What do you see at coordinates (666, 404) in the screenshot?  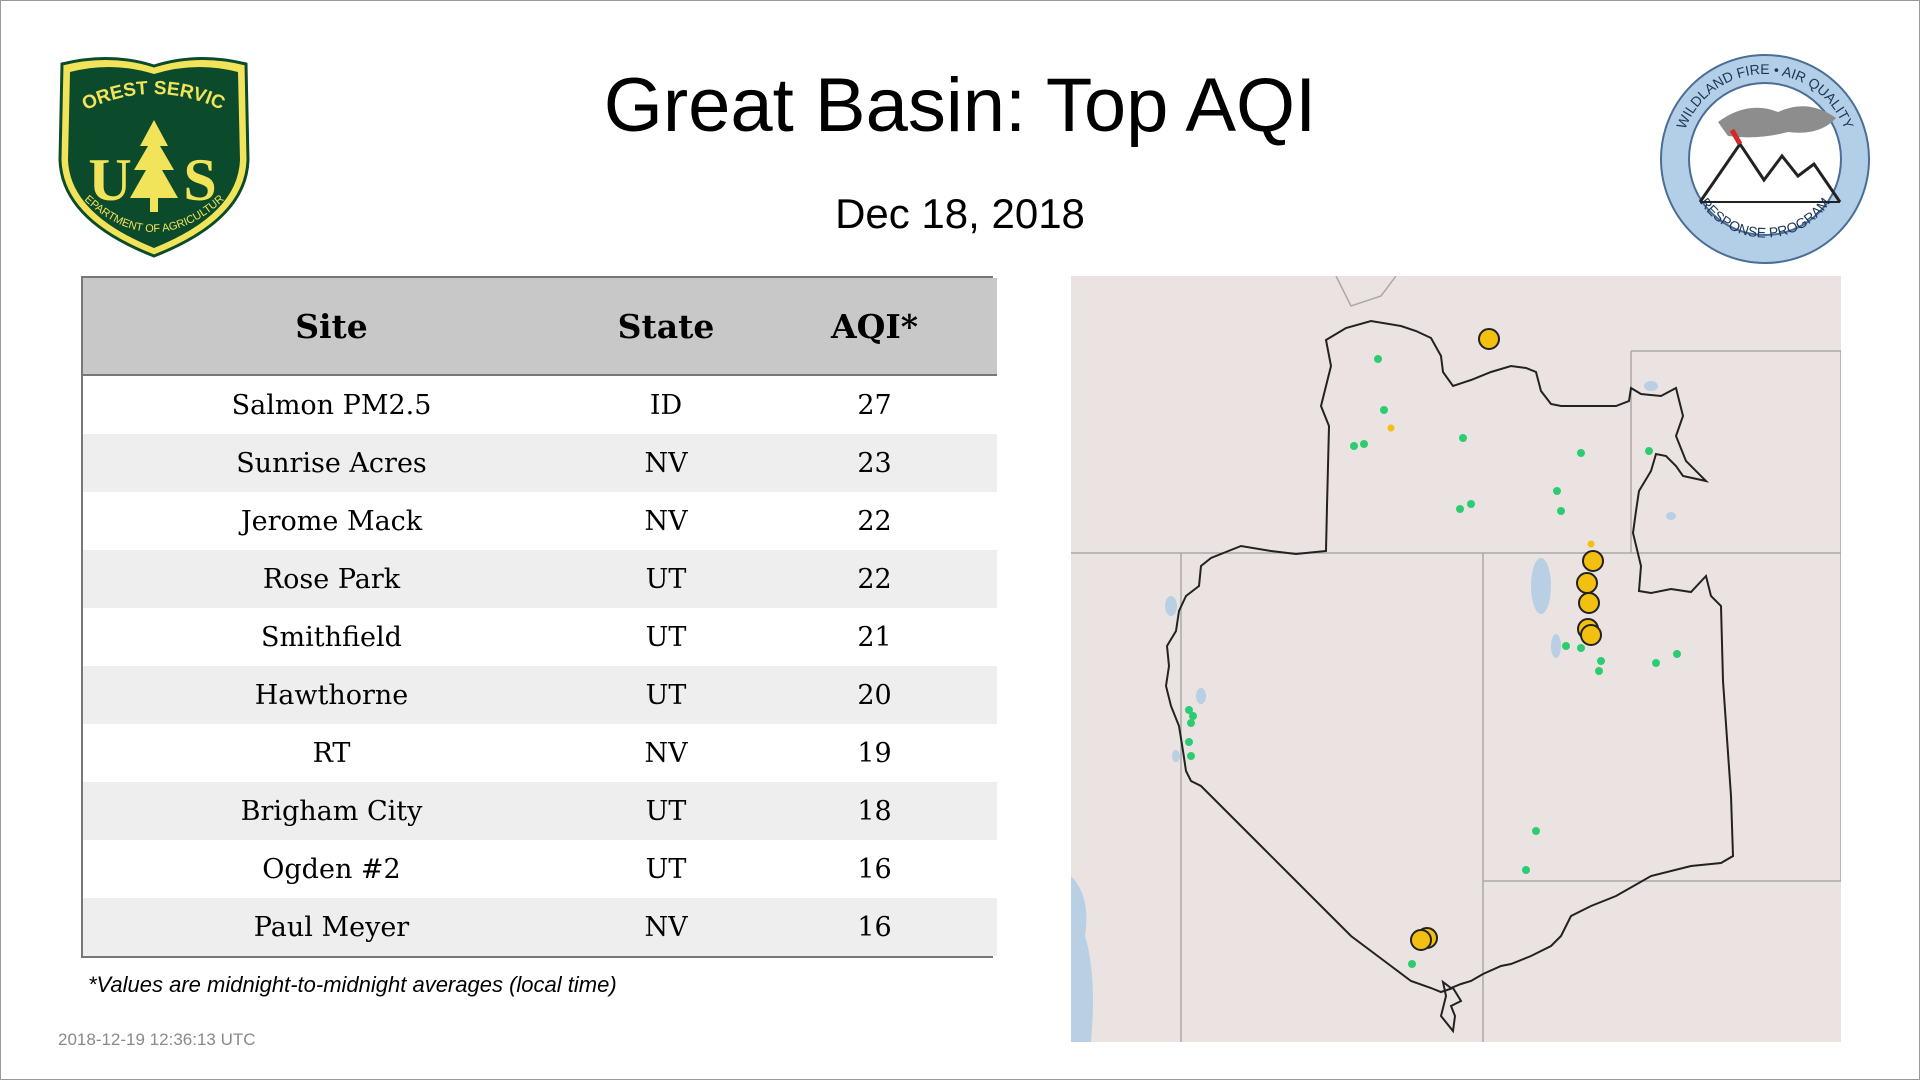 I see `state-cell: ID` at bounding box center [666, 404].